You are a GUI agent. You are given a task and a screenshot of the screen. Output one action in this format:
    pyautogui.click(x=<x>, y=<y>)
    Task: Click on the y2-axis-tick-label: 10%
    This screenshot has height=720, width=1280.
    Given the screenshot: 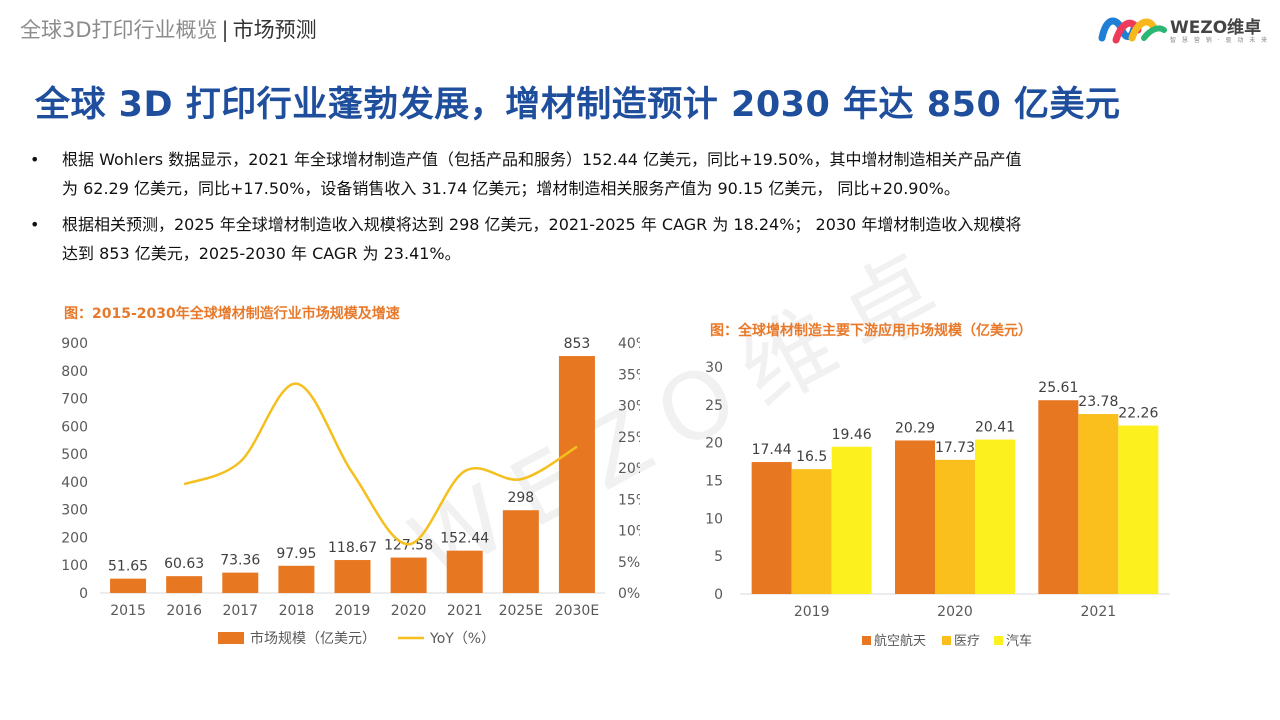 What is the action you would take?
    pyautogui.click(x=629, y=532)
    